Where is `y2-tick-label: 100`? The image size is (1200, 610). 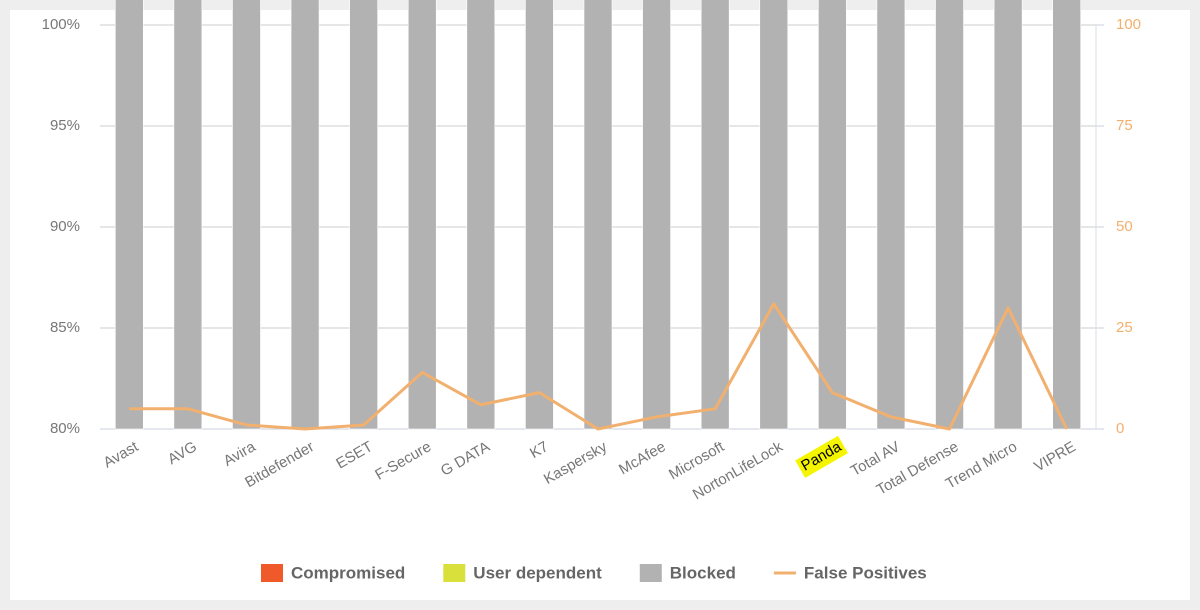 y2-tick-label: 100 is located at coordinates (1128, 24).